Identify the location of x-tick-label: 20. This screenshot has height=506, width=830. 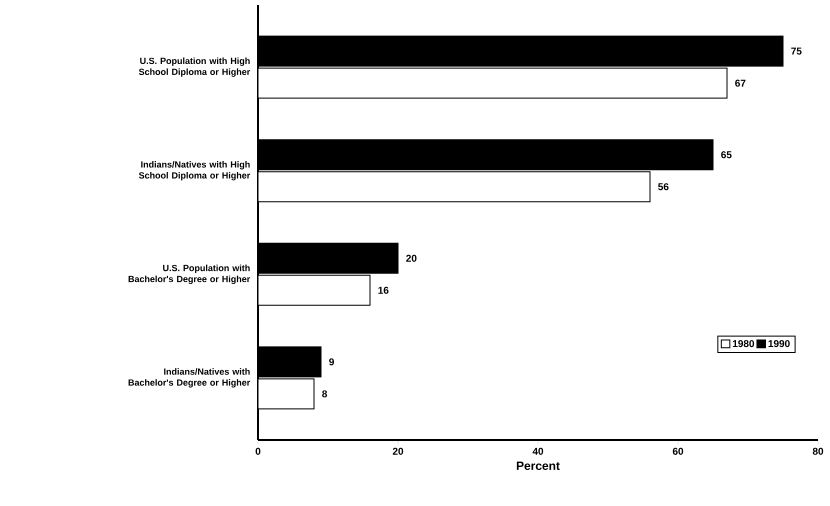
(398, 451).